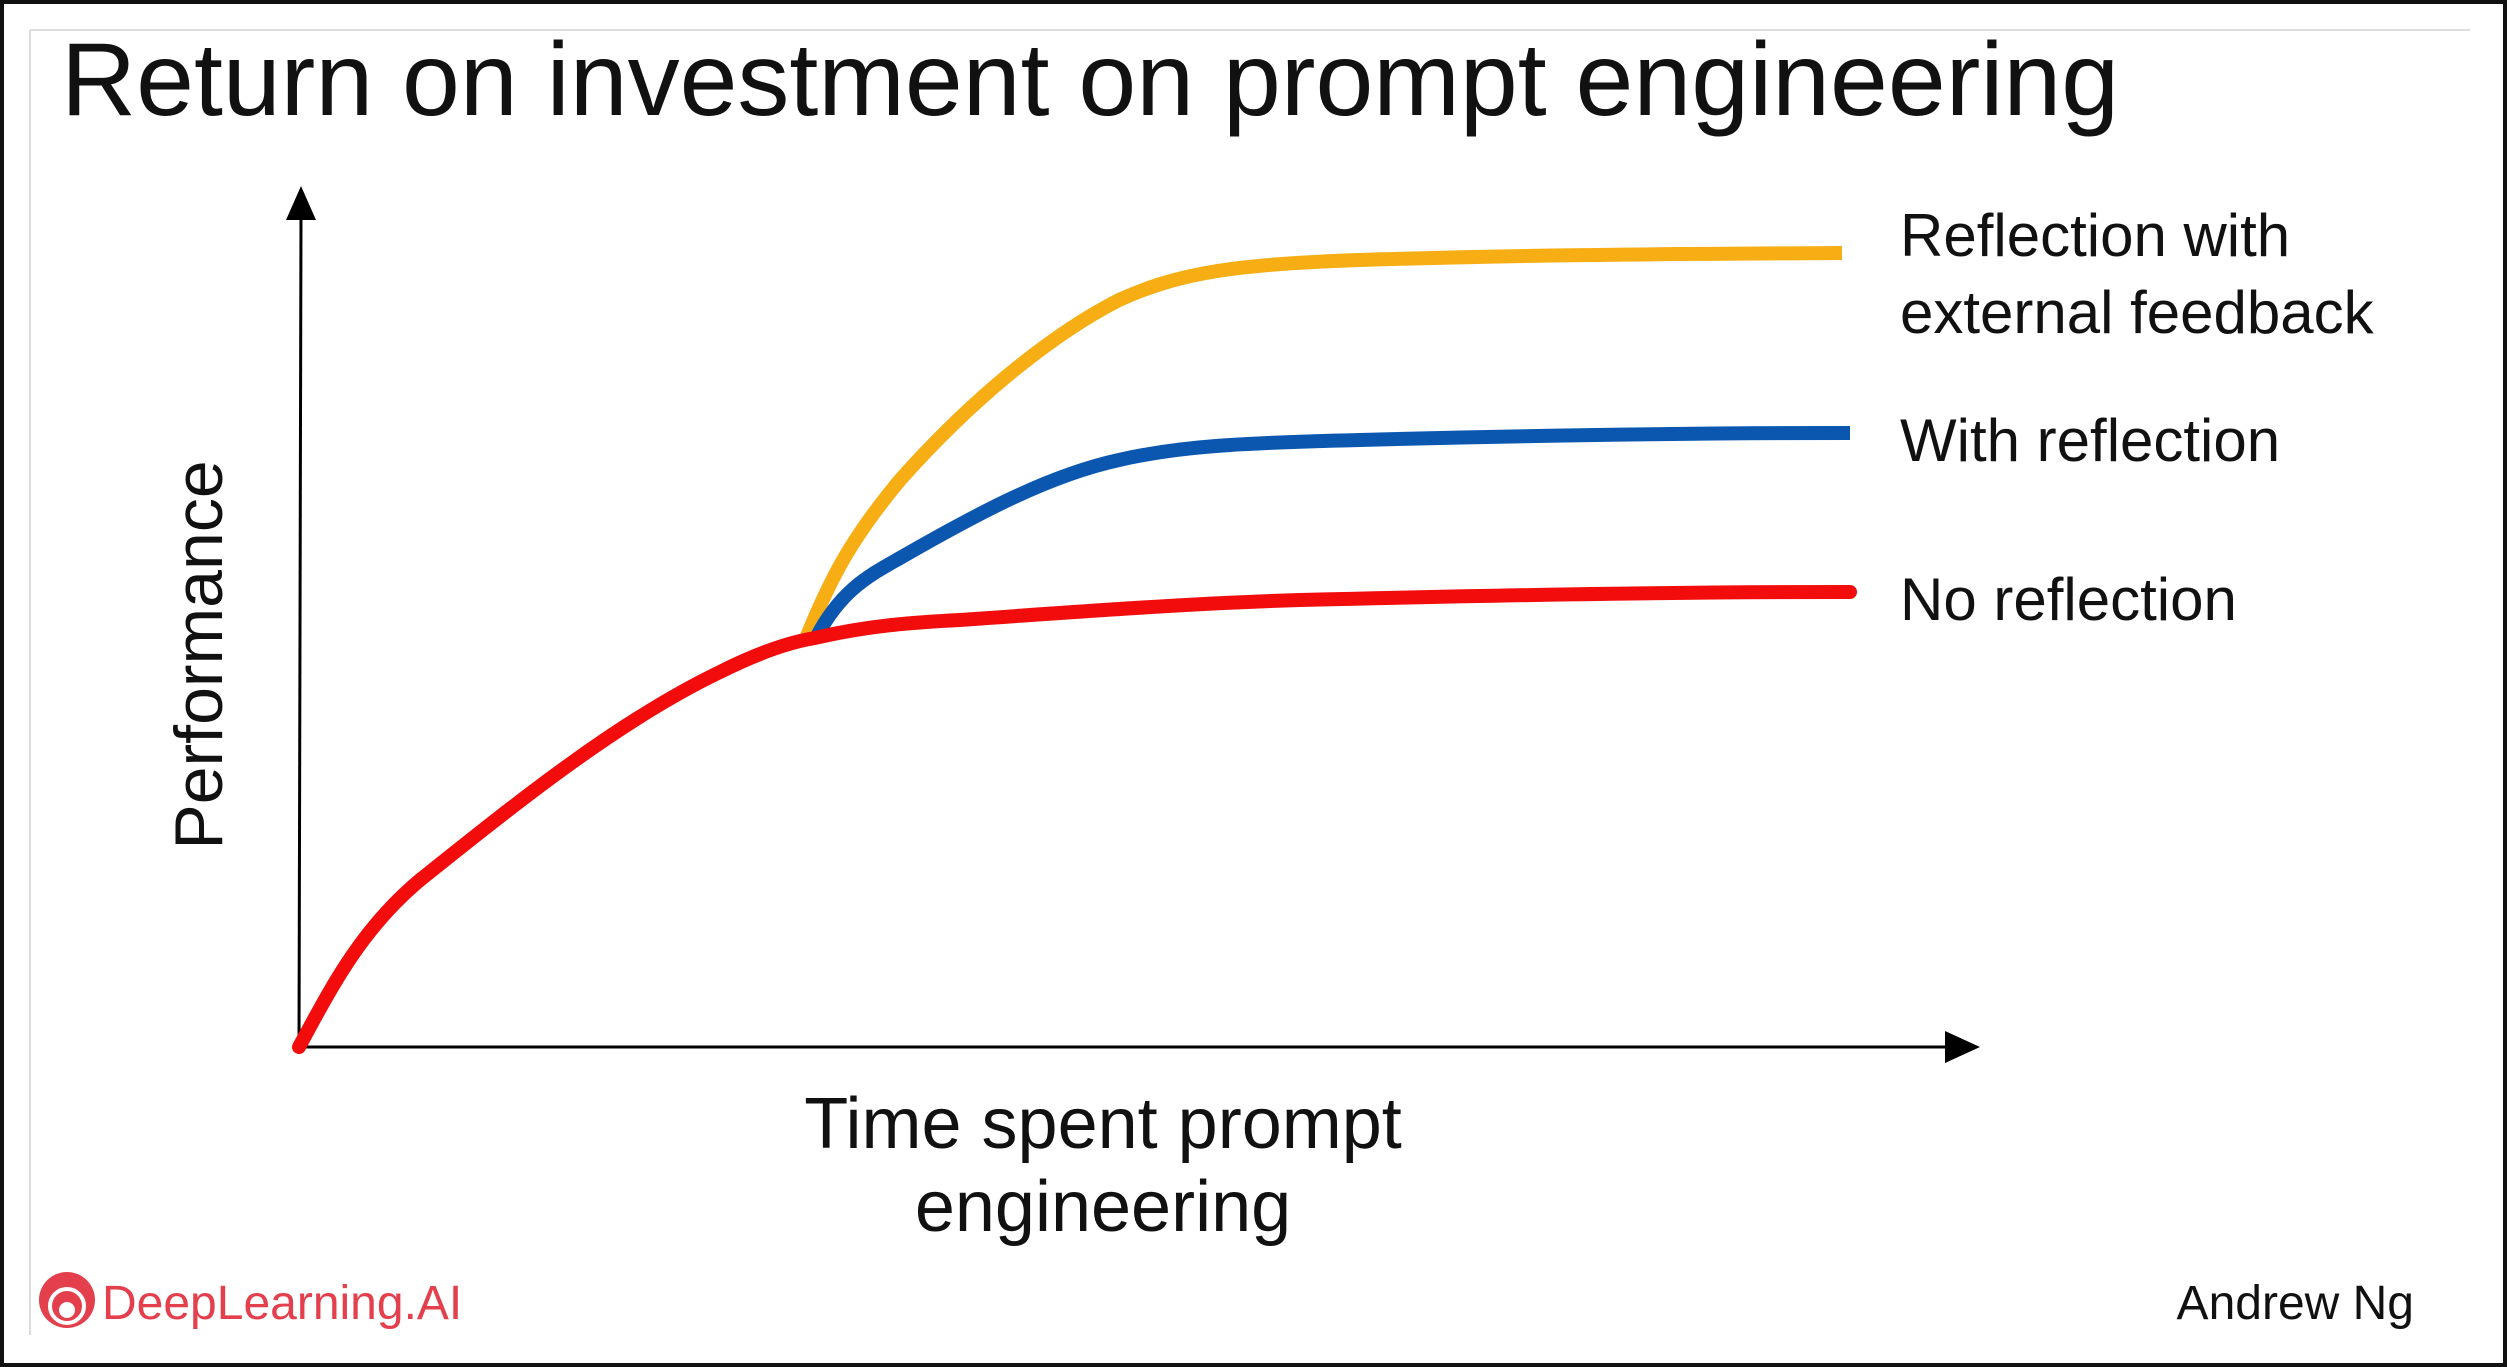 The image size is (2507, 1367). What do you see at coordinates (2090, 440) in the screenshot?
I see `curve-label: With reflection` at bounding box center [2090, 440].